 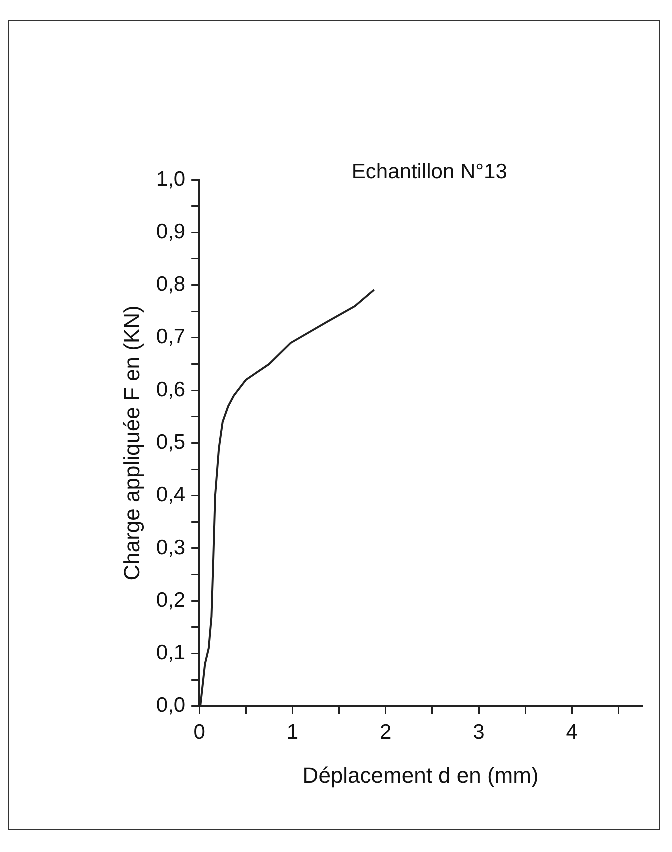 What do you see at coordinates (572, 732) in the screenshot?
I see `x-tick-label: 4` at bounding box center [572, 732].